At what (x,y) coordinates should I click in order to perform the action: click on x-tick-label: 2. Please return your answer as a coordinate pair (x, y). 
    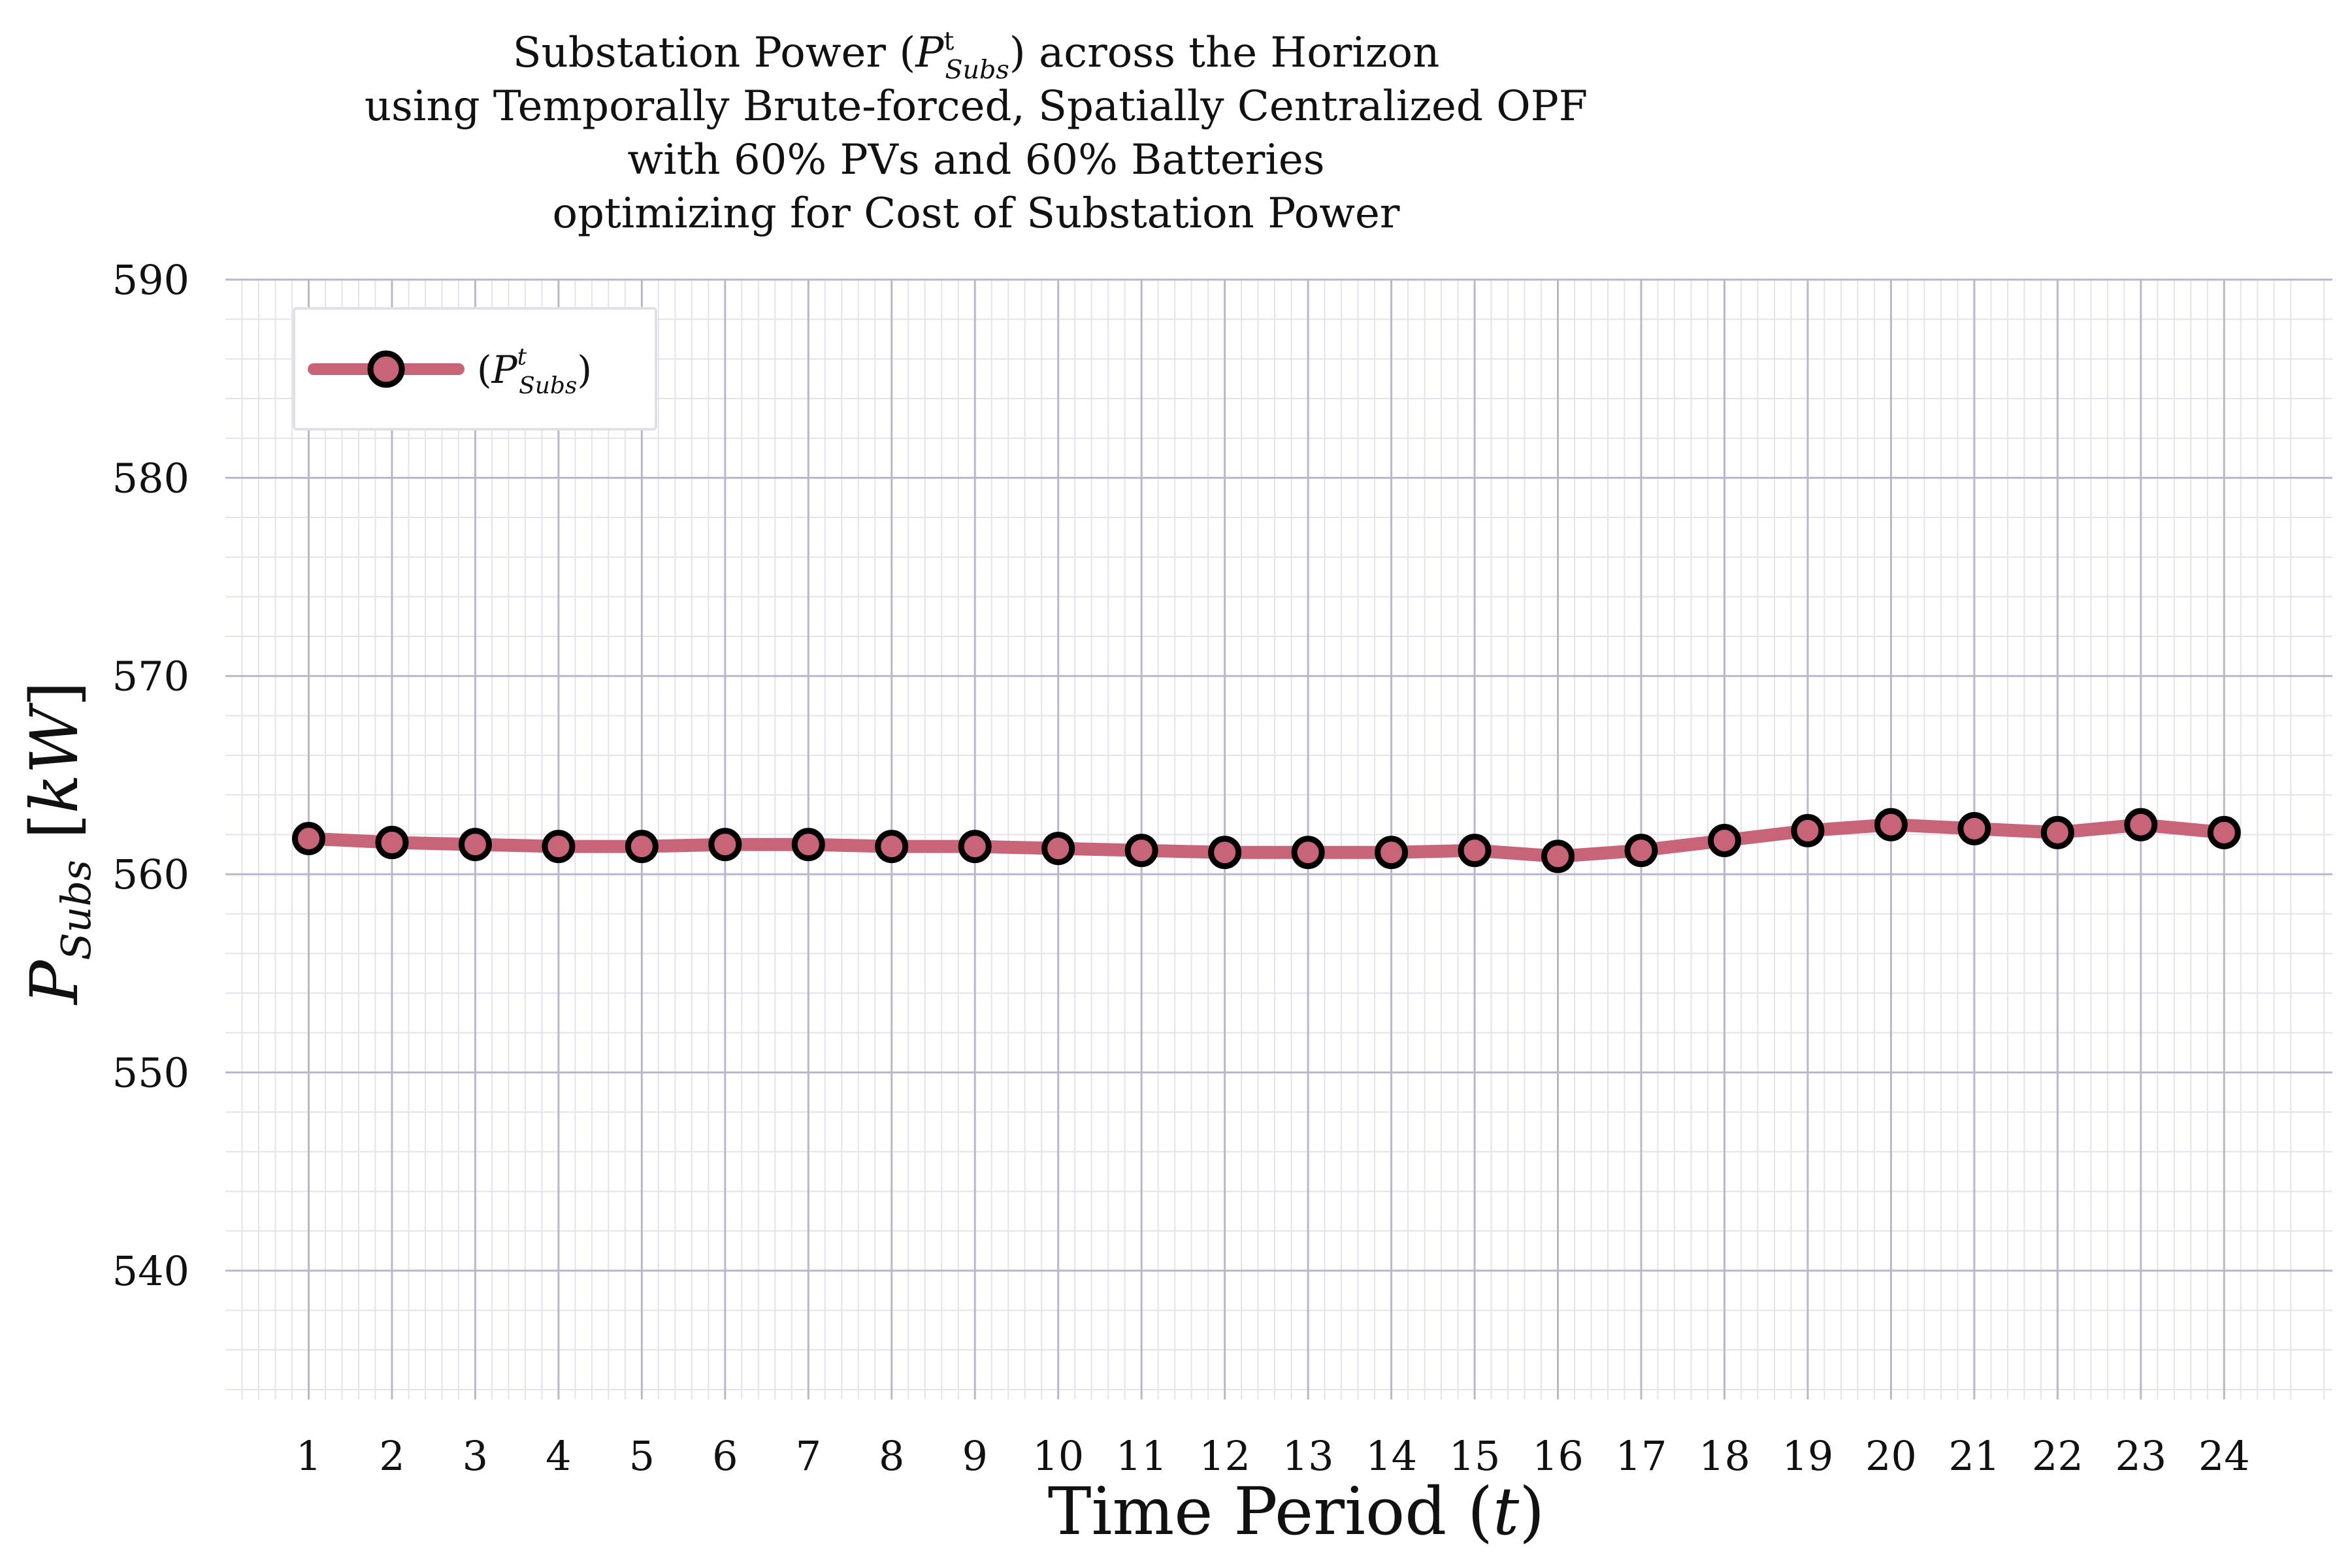
    Looking at the image, I should click on (391, 1456).